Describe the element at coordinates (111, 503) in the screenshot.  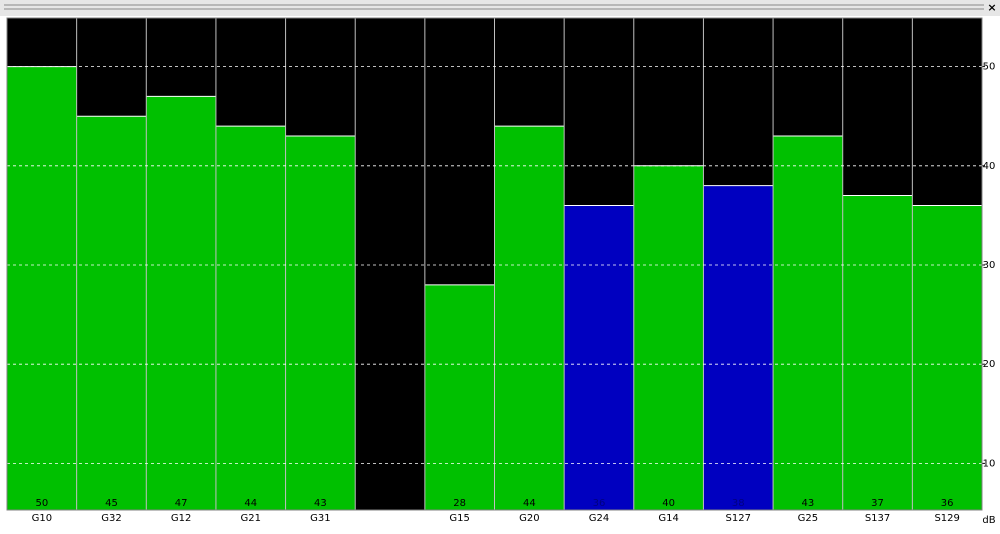
I see `value-label: 45` at that location.